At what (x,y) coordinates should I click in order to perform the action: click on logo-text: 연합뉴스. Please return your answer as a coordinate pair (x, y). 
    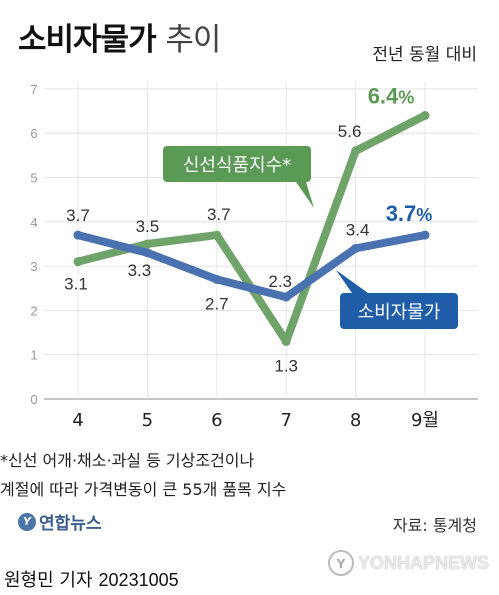
    Looking at the image, I should click on (70, 524).